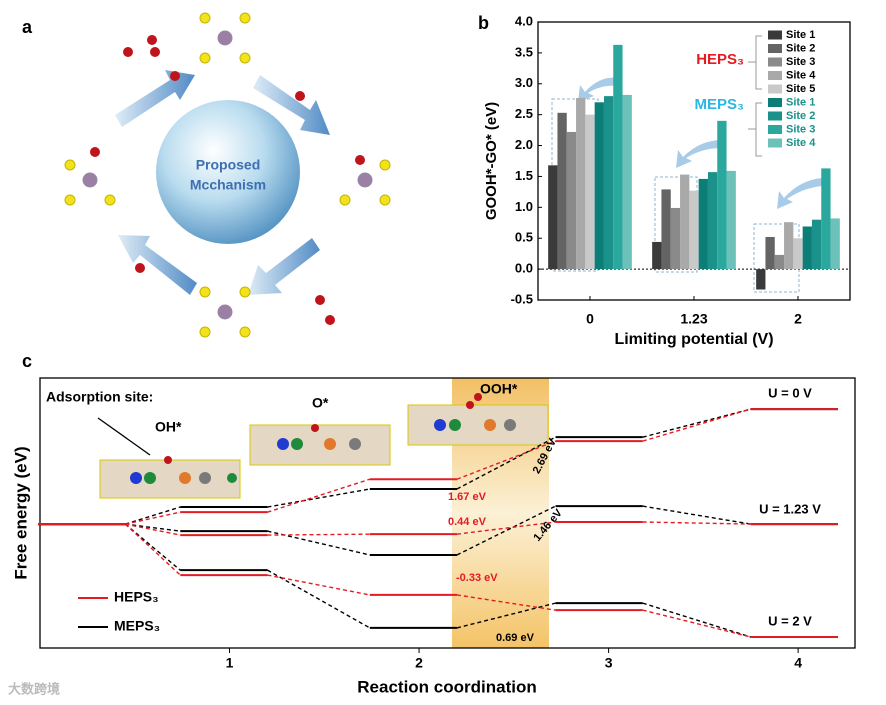 The image size is (886, 705). What do you see at coordinates (27, 27) in the screenshot?
I see `panel-label: a` at bounding box center [27, 27].